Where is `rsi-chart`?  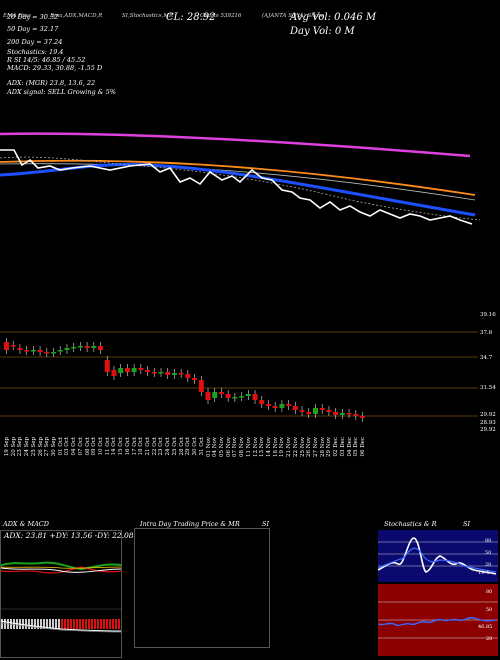
rsi-chart is located at coordinates (438, 620).